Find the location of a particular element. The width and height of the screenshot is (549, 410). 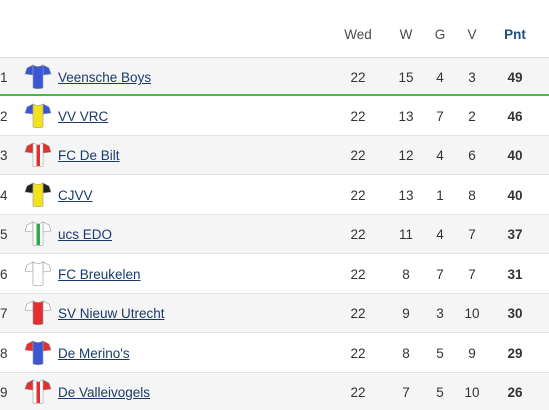

table-row: 9 De Valleivogels 22 7 5 10 26 is located at coordinates (274, 391).